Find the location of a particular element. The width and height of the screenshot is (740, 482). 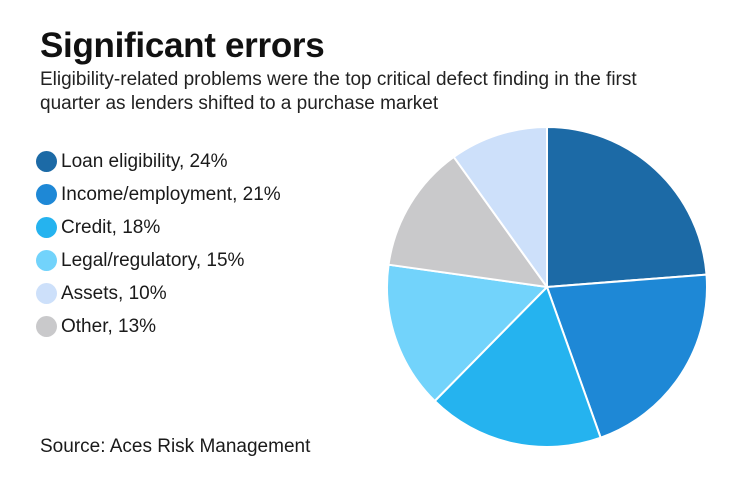

legend-item-legal-regulatory: Legal/regulatory, 15% is located at coordinates (158, 260).